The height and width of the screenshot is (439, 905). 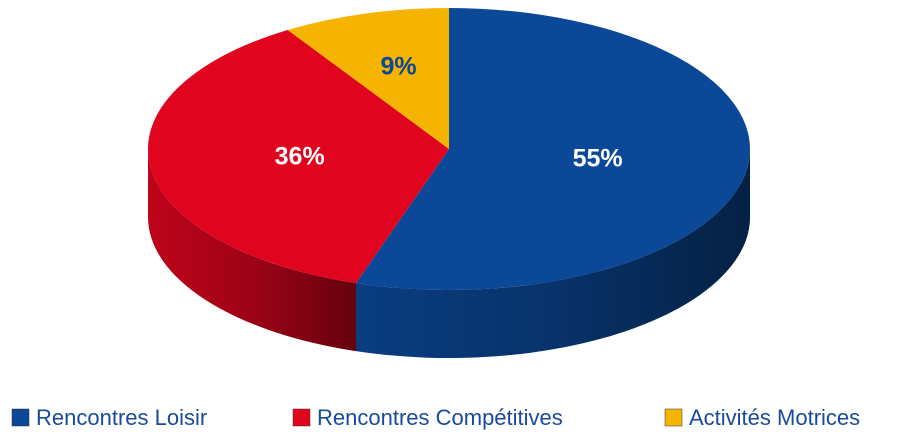 I want to click on data-label: 36%, so click(x=300, y=156).